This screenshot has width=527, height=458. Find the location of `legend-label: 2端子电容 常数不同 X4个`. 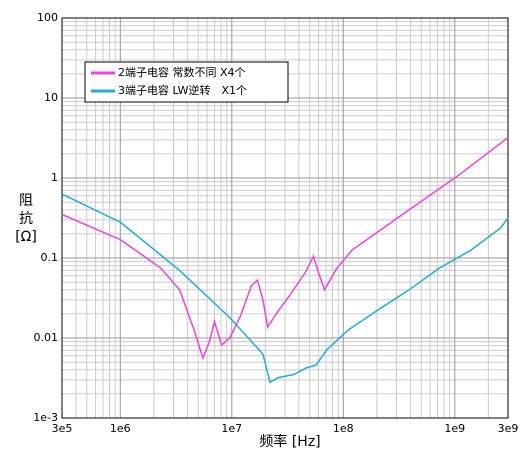

legend-label: 2端子电容 常数不同 X4个 is located at coordinates (182, 72).